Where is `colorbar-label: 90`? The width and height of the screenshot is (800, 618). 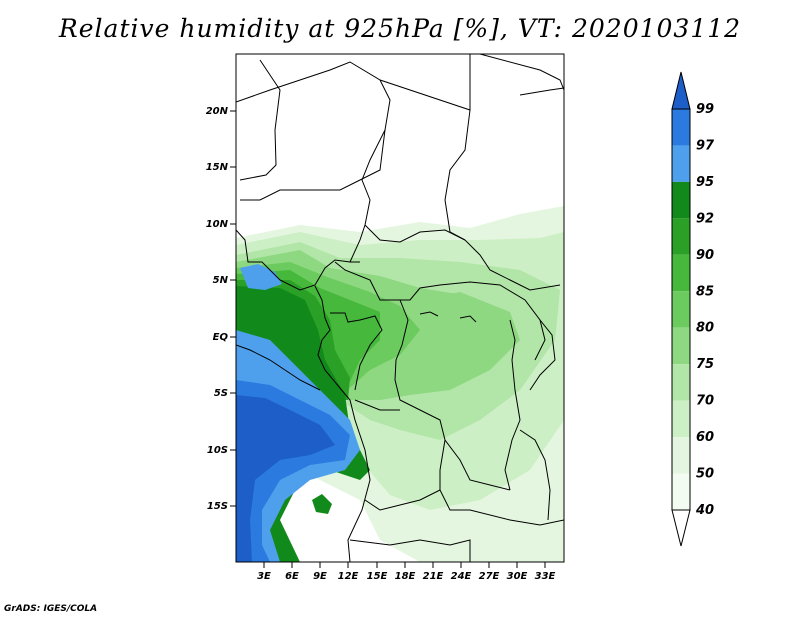
colorbar-label: 90 is located at coordinates (705, 255).